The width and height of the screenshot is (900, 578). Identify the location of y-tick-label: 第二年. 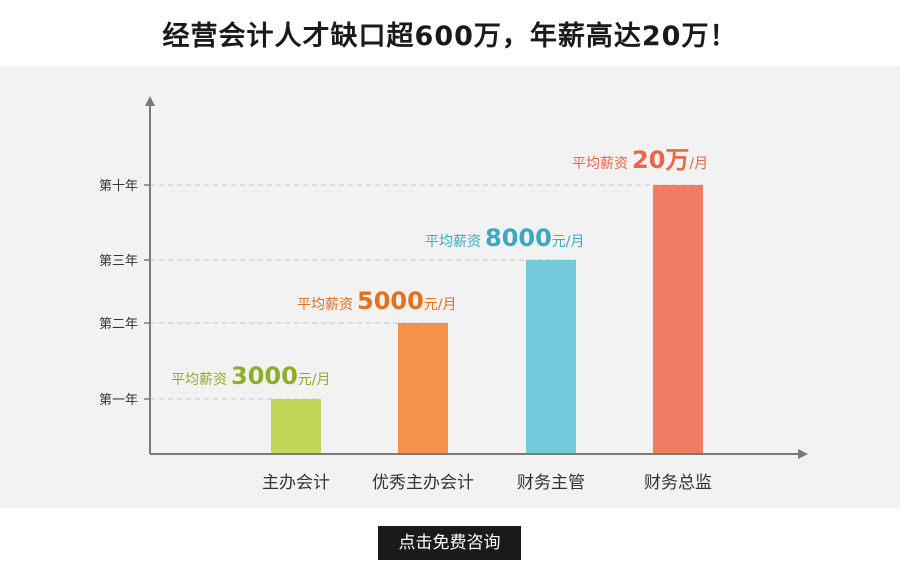
(118, 324).